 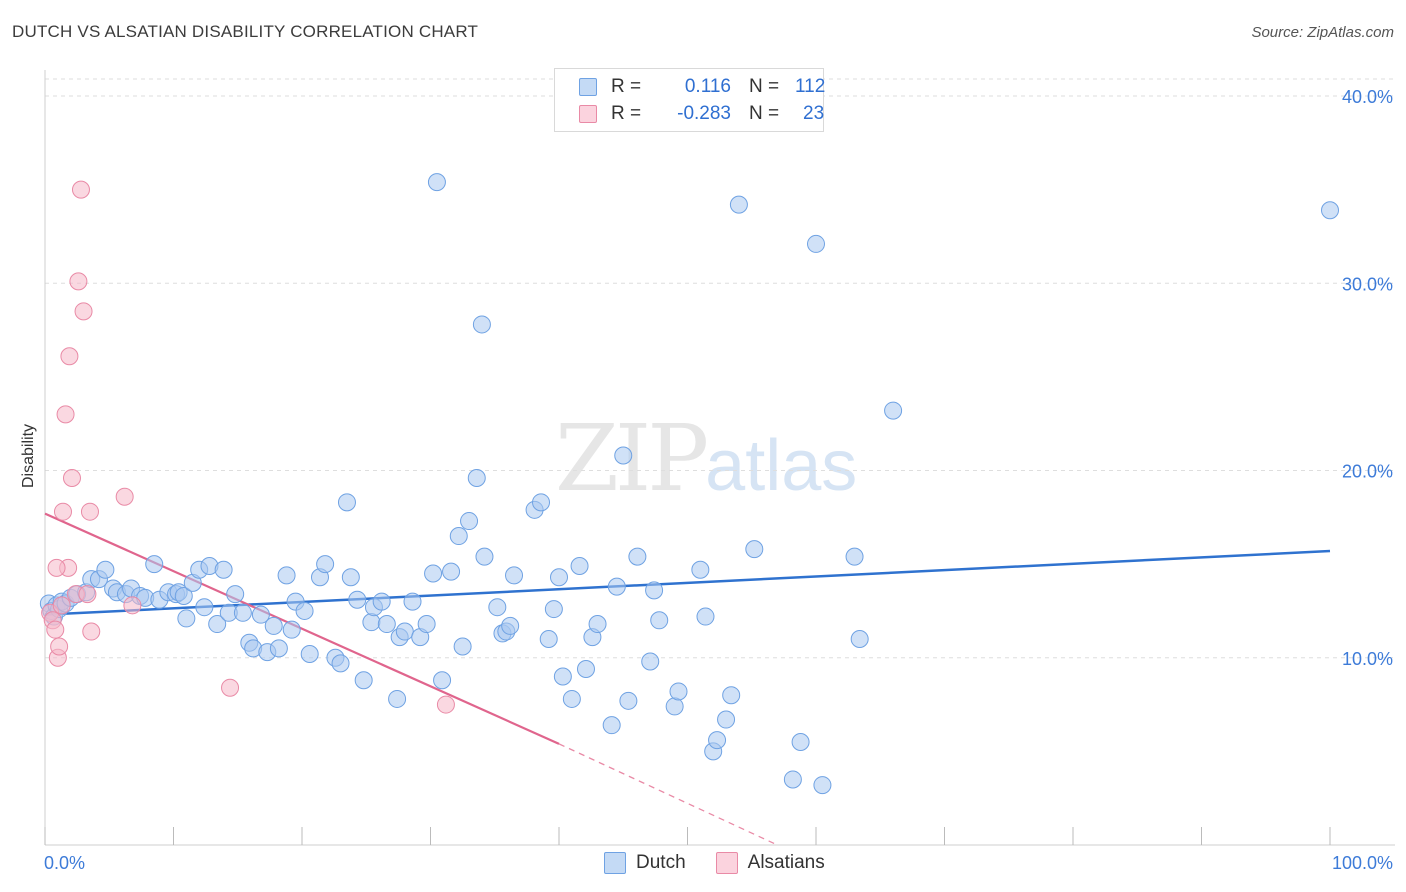 What do you see at coordinates (1322, 32) in the screenshot?
I see `chart-source: Source: ZipAtlas.com` at bounding box center [1322, 32].